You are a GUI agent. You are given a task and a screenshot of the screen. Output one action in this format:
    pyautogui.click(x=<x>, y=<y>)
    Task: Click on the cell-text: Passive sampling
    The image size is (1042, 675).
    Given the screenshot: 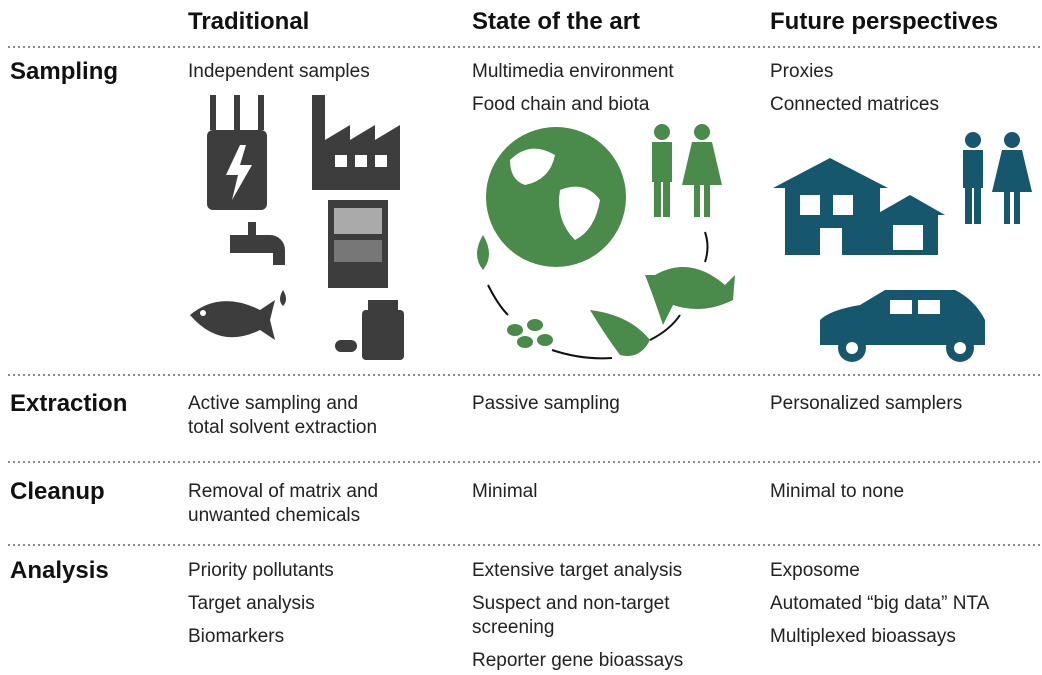 What is the action you would take?
    pyautogui.click(x=546, y=403)
    